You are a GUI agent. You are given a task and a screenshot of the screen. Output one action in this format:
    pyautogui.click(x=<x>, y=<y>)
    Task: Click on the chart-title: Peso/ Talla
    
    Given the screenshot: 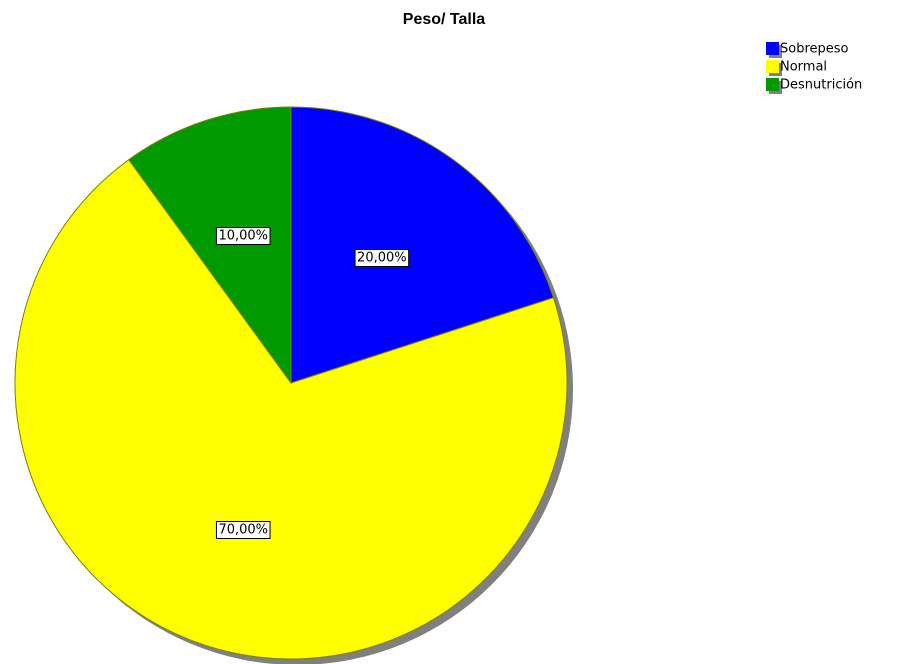 What is the action you would take?
    pyautogui.click(x=444, y=19)
    